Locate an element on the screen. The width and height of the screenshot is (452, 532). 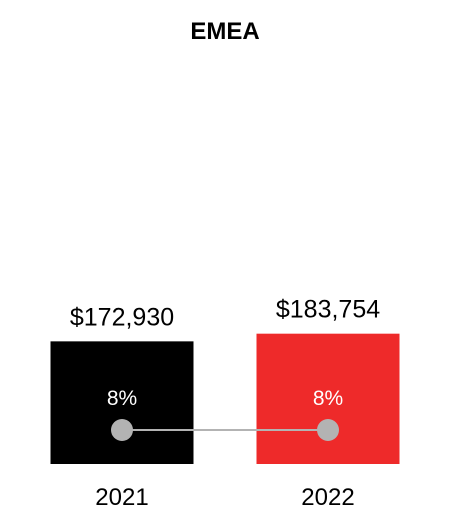
secondary-point-2022 is located at coordinates (328, 430).